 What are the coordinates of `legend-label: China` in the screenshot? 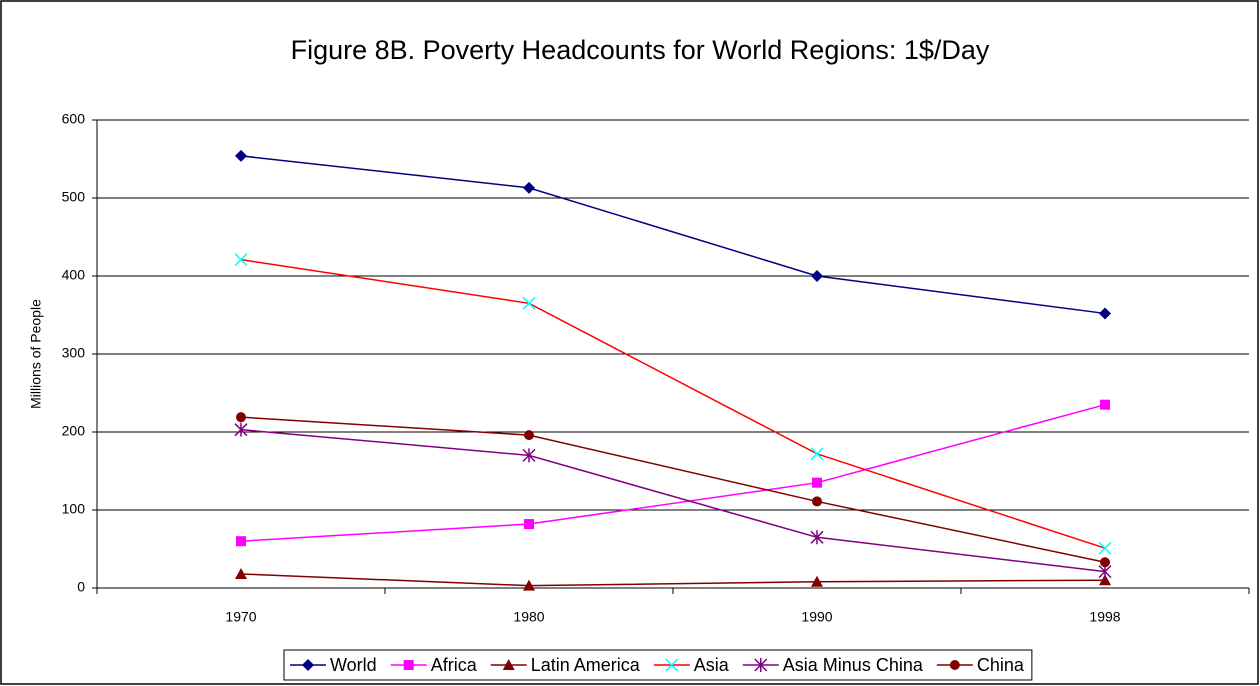 It's located at (1001, 665).